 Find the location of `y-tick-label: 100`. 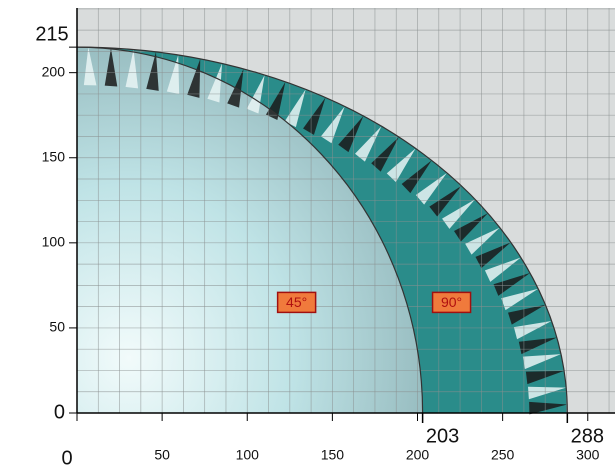

y-tick-label: 100 is located at coordinates (54, 242).